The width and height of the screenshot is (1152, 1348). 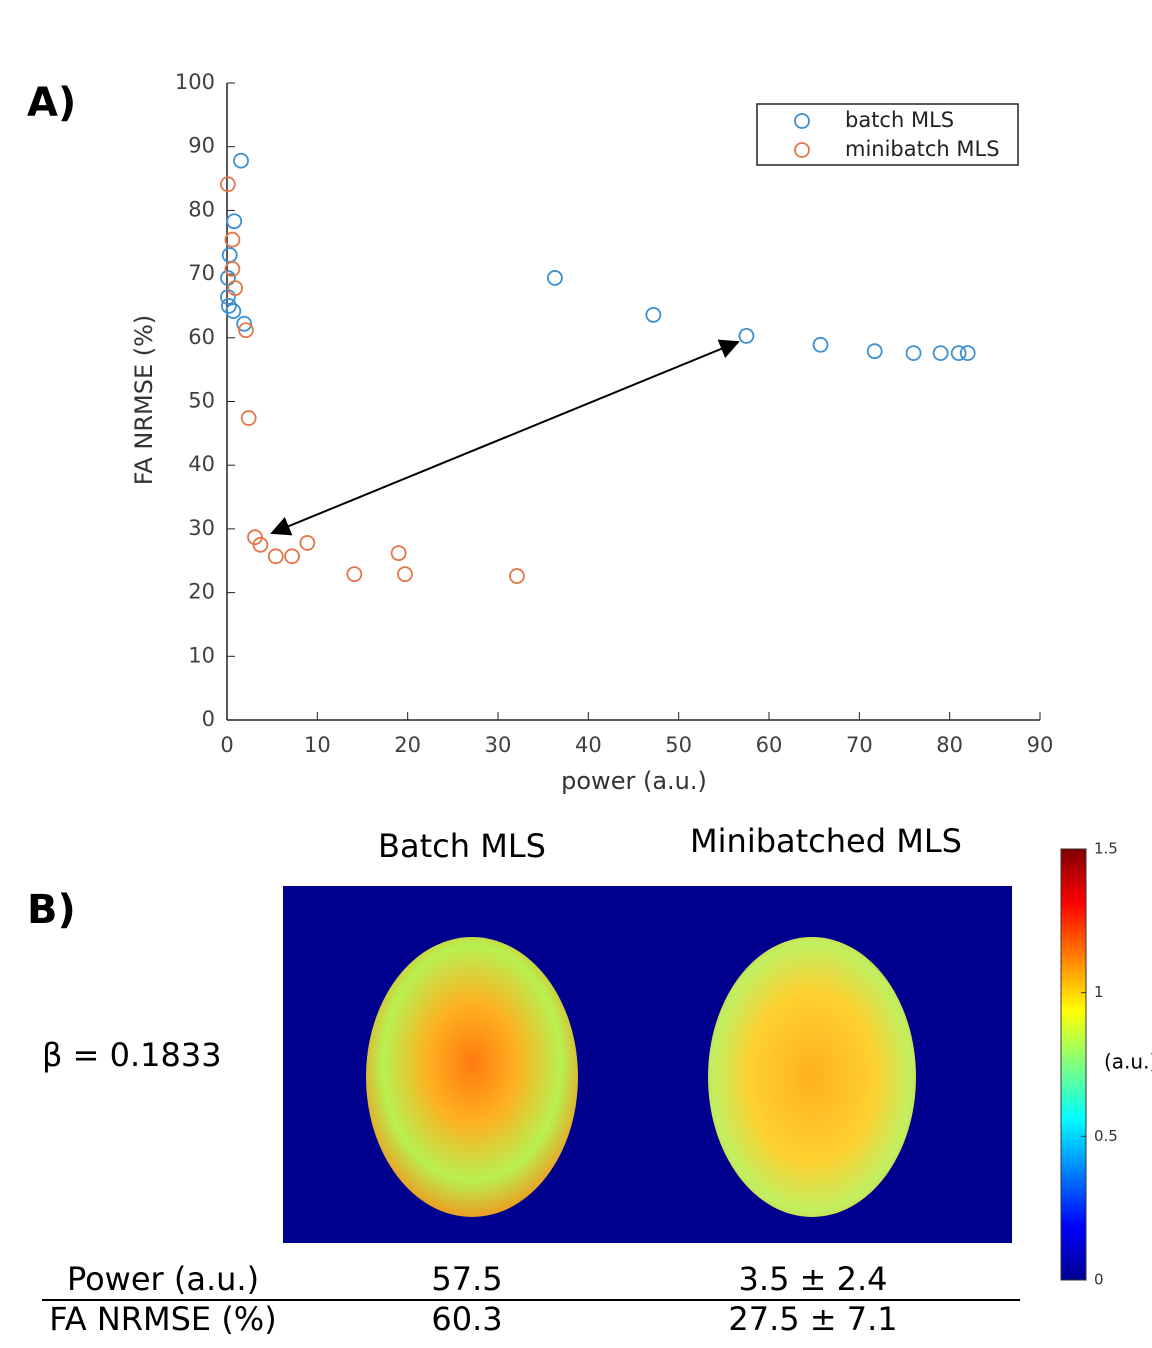 What do you see at coordinates (1040, 745) in the screenshot?
I see `x-tick-label: 90` at bounding box center [1040, 745].